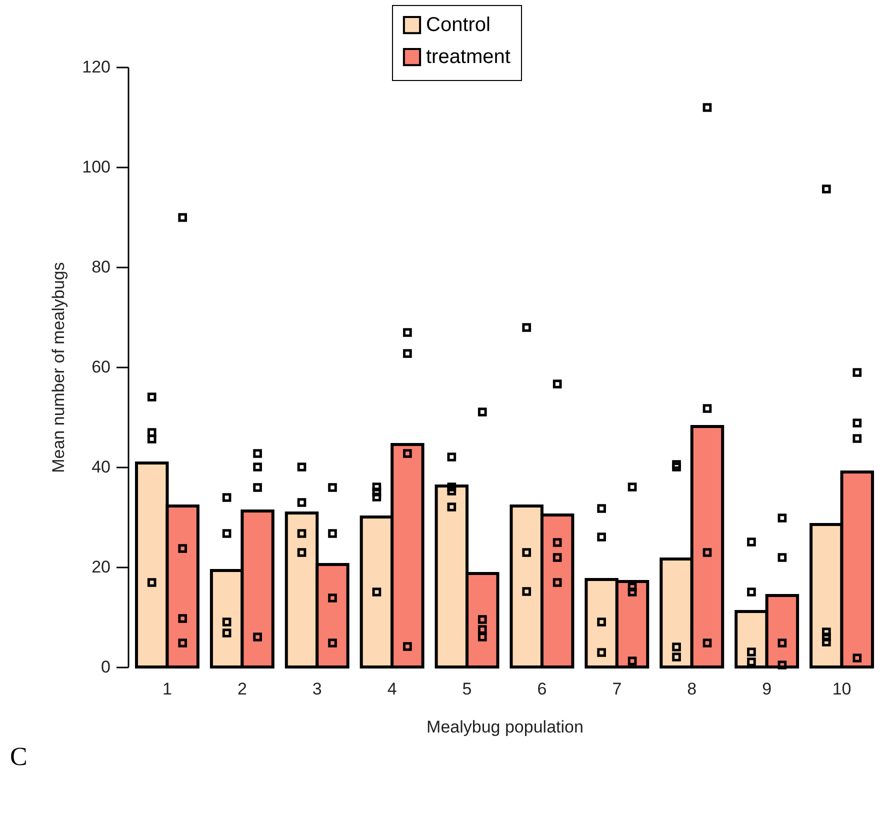  Describe the element at coordinates (101, 267) in the screenshot. I see `y-tick-label: 80` at that location.